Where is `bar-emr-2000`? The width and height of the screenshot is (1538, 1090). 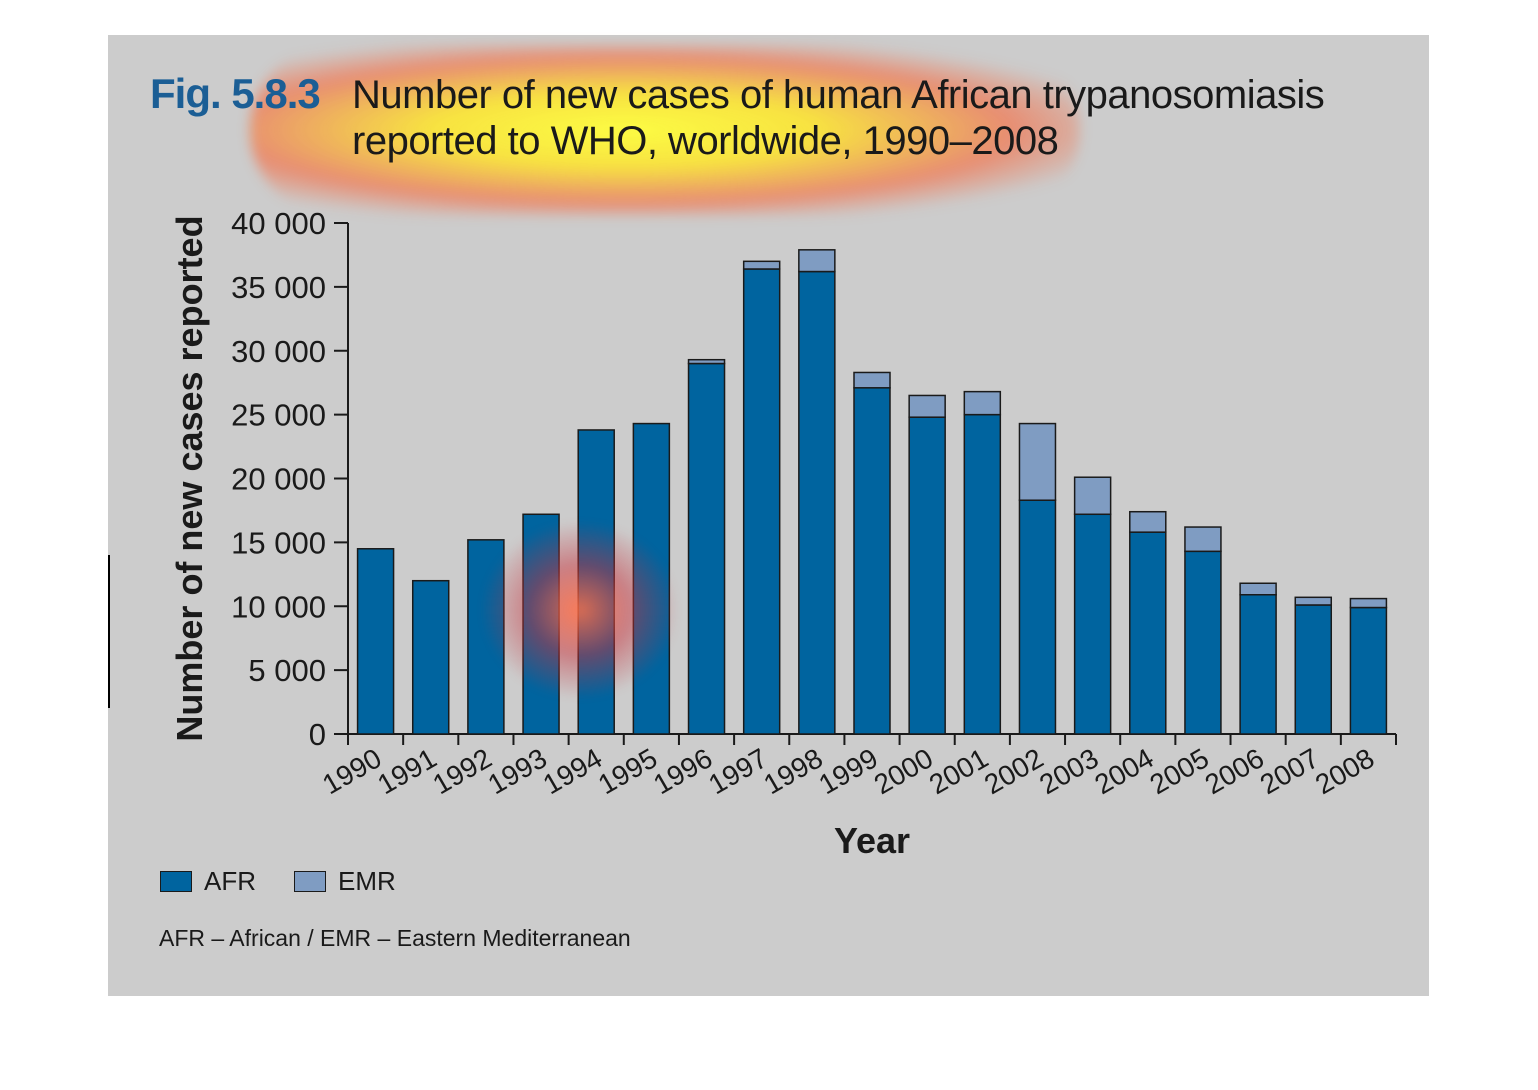 bar-emr-2000 is located at coordinates (927, 406).